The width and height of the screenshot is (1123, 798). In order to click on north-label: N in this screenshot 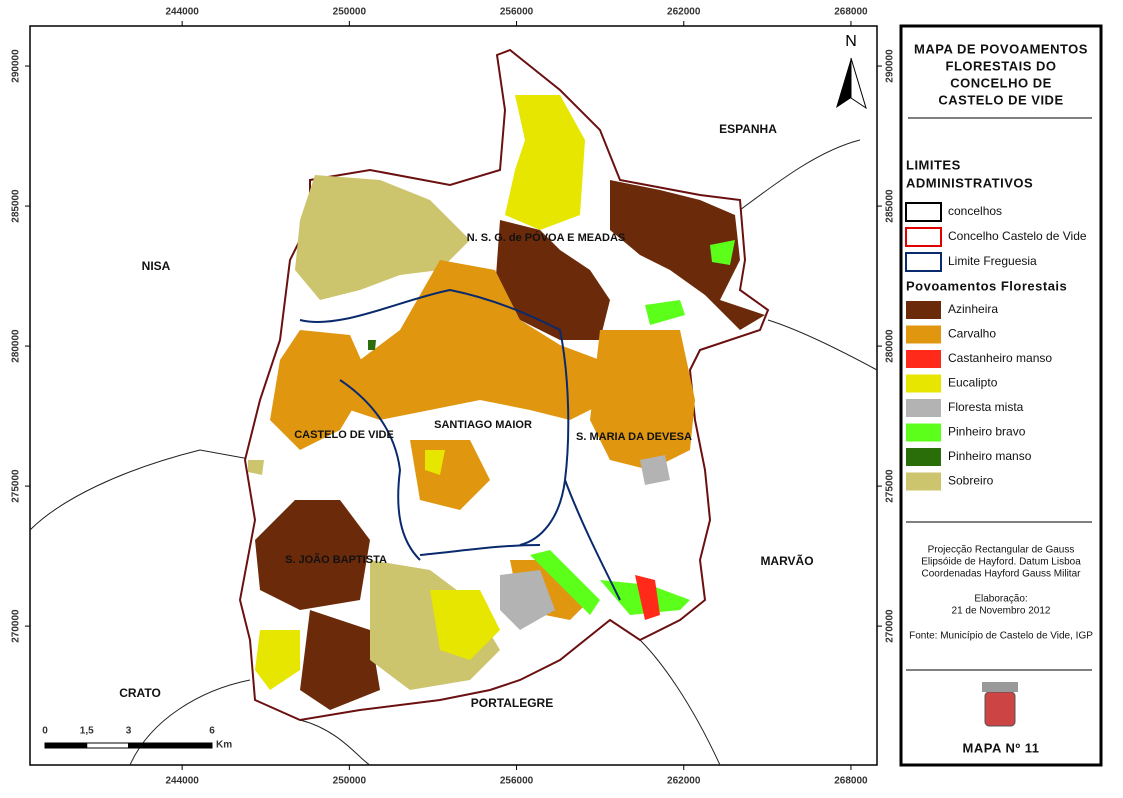, I will do `click(851, 41)`.